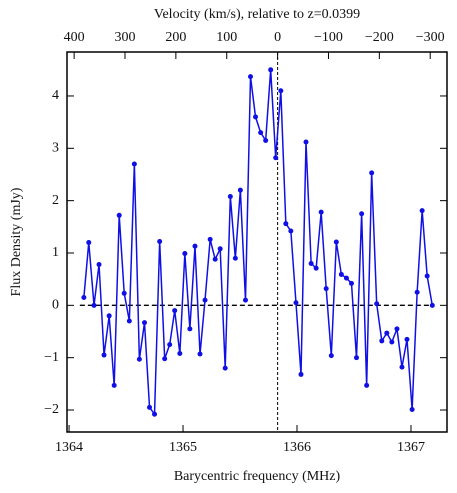 The width and height of the screenshot is (457, 493). What do you see at coordinates (257, 14) in the screenshot?
I see `top-axis-label: Velocity (km/s), relative to z=0.0399` at bounding box center [257, 14].